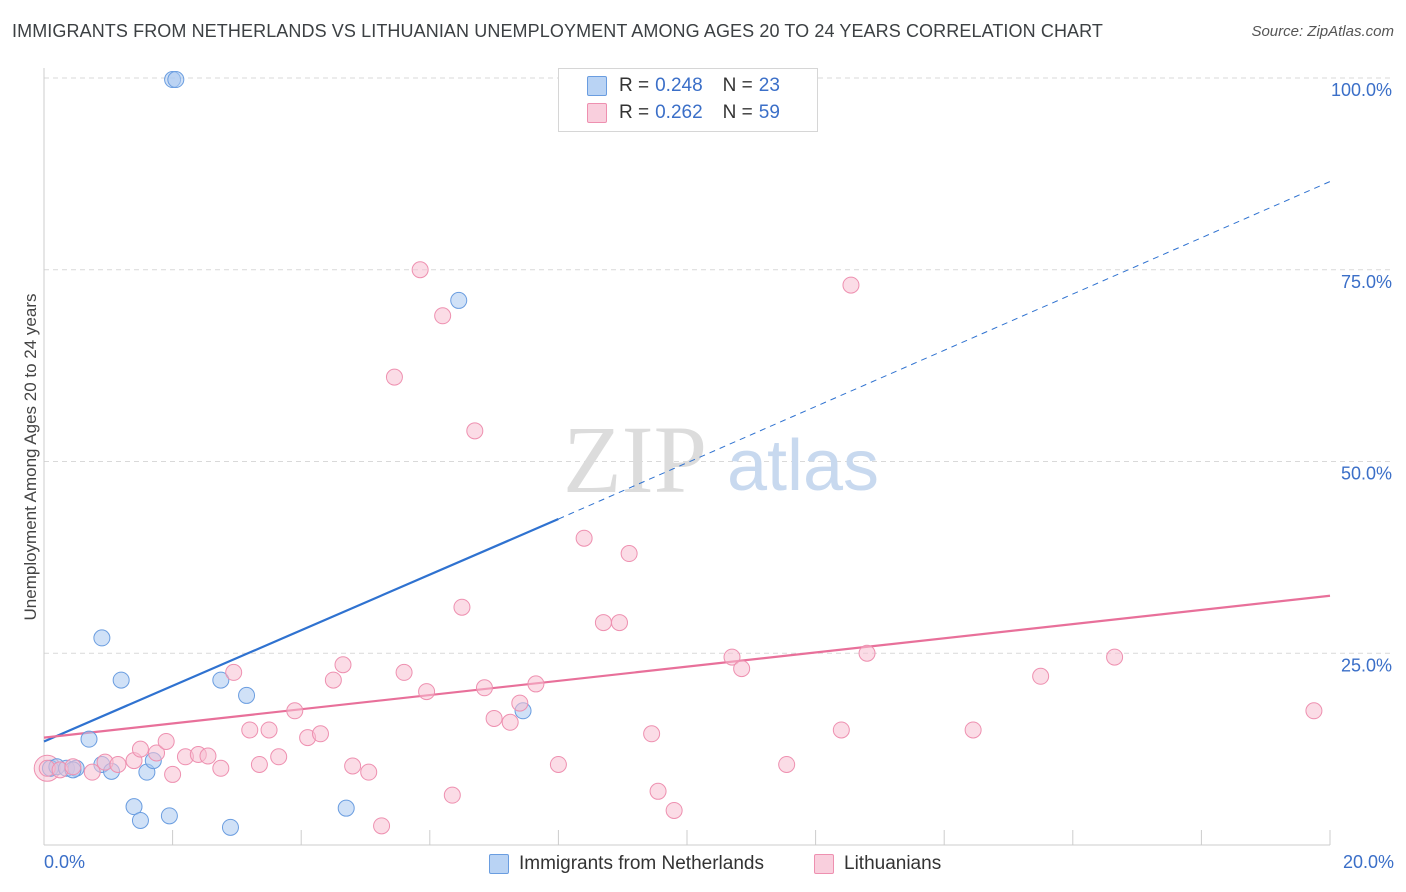  Describe the element at coordinates (893, 863) in the screenshot. I see `bottom-legend-label-pink: Lithuanians` at that location.